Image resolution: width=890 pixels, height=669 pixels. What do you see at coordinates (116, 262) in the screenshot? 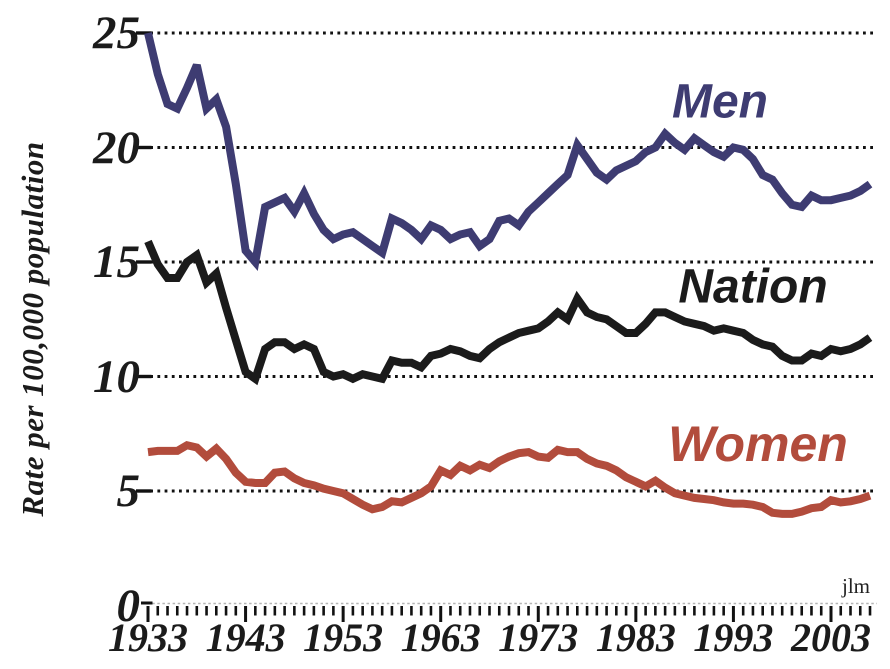
I see `y-tick-label: 15` at bounding box center [116, 262].